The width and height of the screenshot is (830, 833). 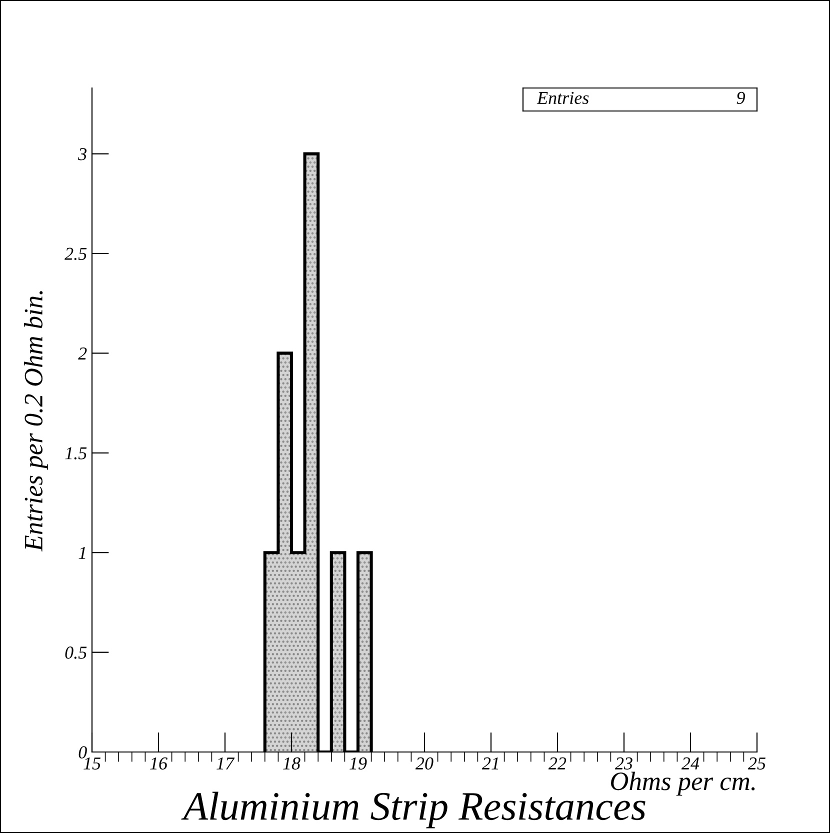 What do you see at coordinates (757, 763) in the screenshot?
I see `x-tick-label: 25` at bounding box center [757, 763].